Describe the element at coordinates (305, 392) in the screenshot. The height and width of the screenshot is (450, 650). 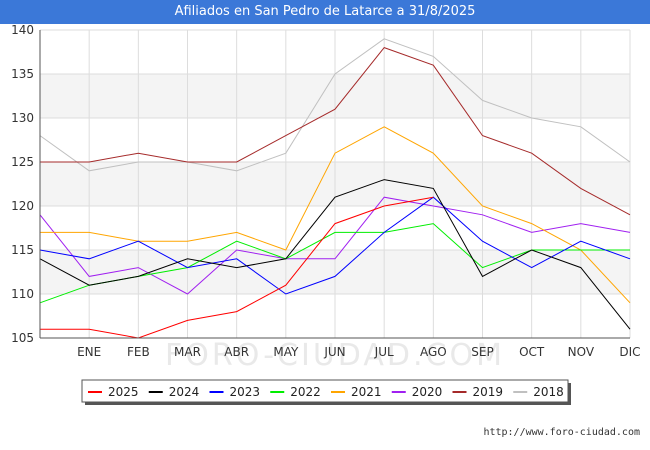
I see `legend-label-2022: 2022` at that location.